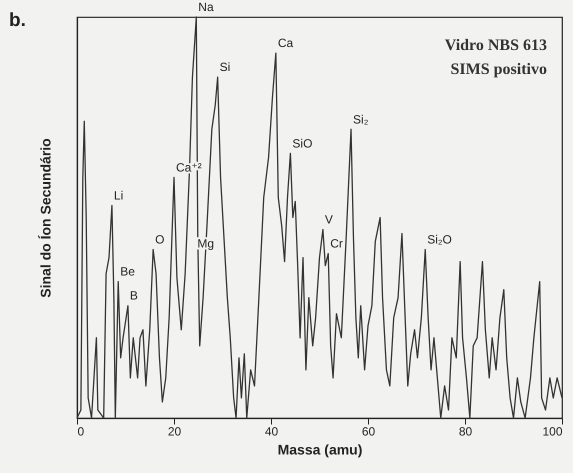 The height and width of the screenshot is (473, 573). I want to click on annotation: B, so click(134, 295).